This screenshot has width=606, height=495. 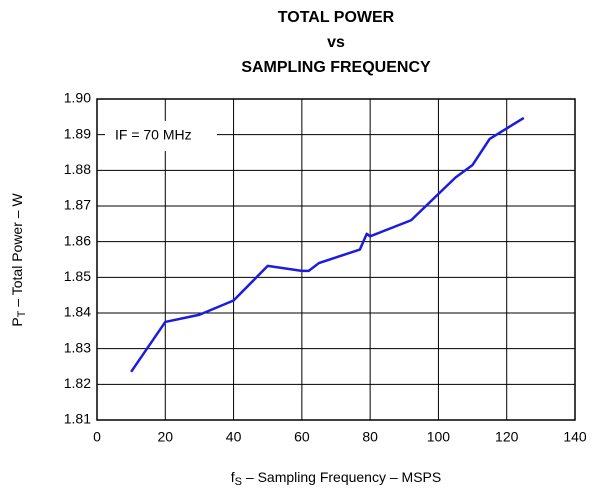 What do you see at coordinates (336, 17) in the screenshot?
I see `chart-title: TOTAL POWER` at bounding box center [336, 17].